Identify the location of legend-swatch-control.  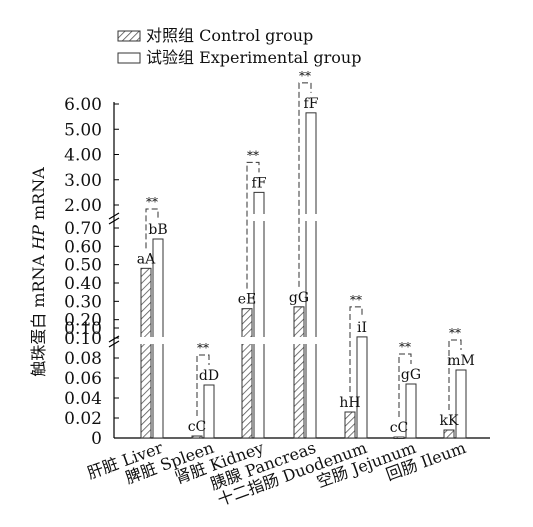
(129, 36).